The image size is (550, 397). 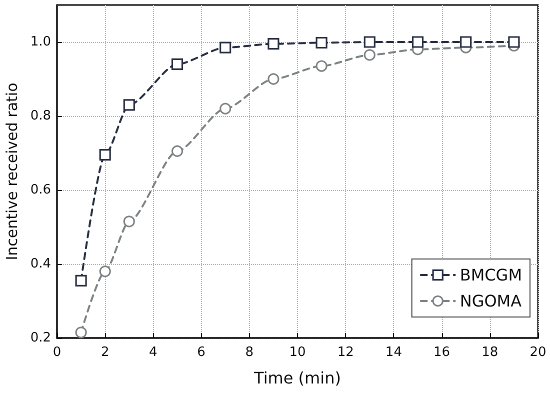 I want to click on x-tick-label: 4, so click(x=153, y=352).